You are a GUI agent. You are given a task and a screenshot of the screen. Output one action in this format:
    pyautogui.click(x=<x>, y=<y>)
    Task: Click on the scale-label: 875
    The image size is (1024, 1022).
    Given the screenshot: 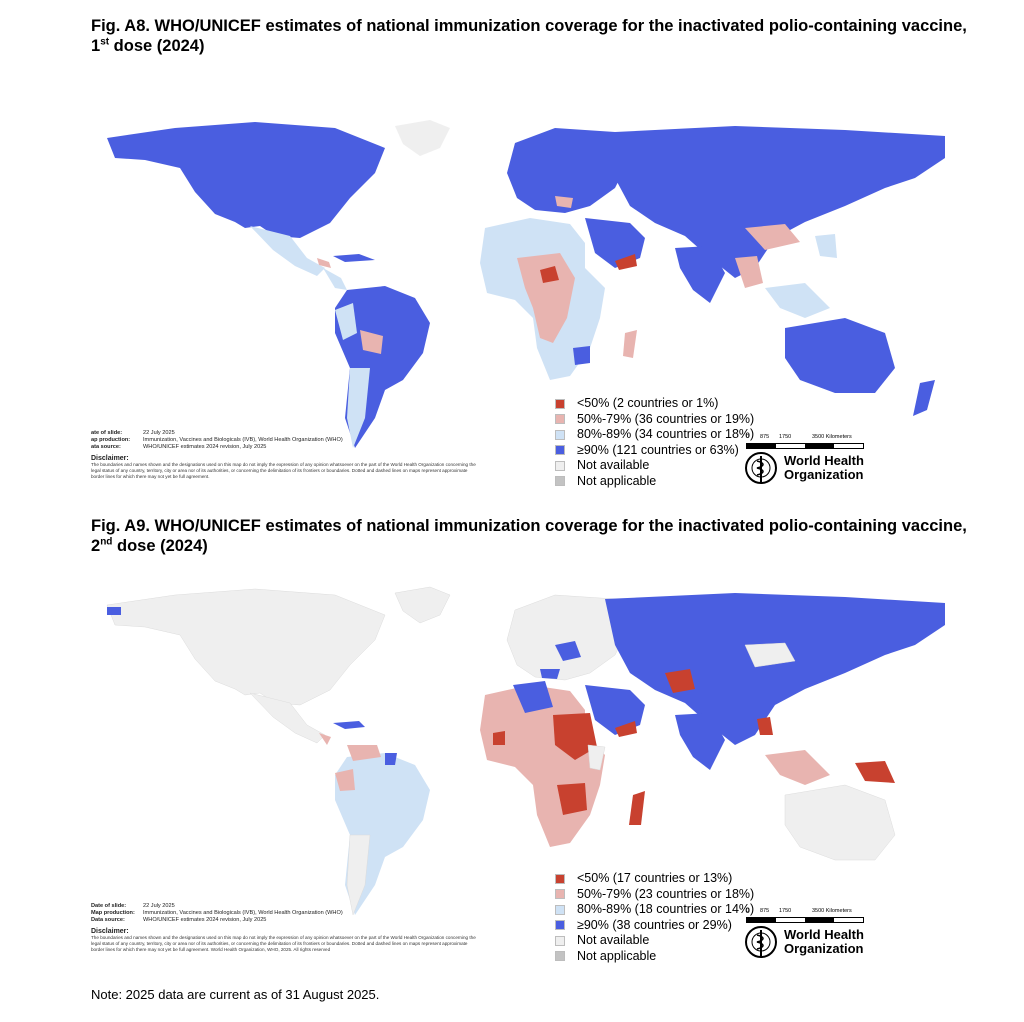 What is the action you would take?
    pyautogui.click(x=765, y=437)
    